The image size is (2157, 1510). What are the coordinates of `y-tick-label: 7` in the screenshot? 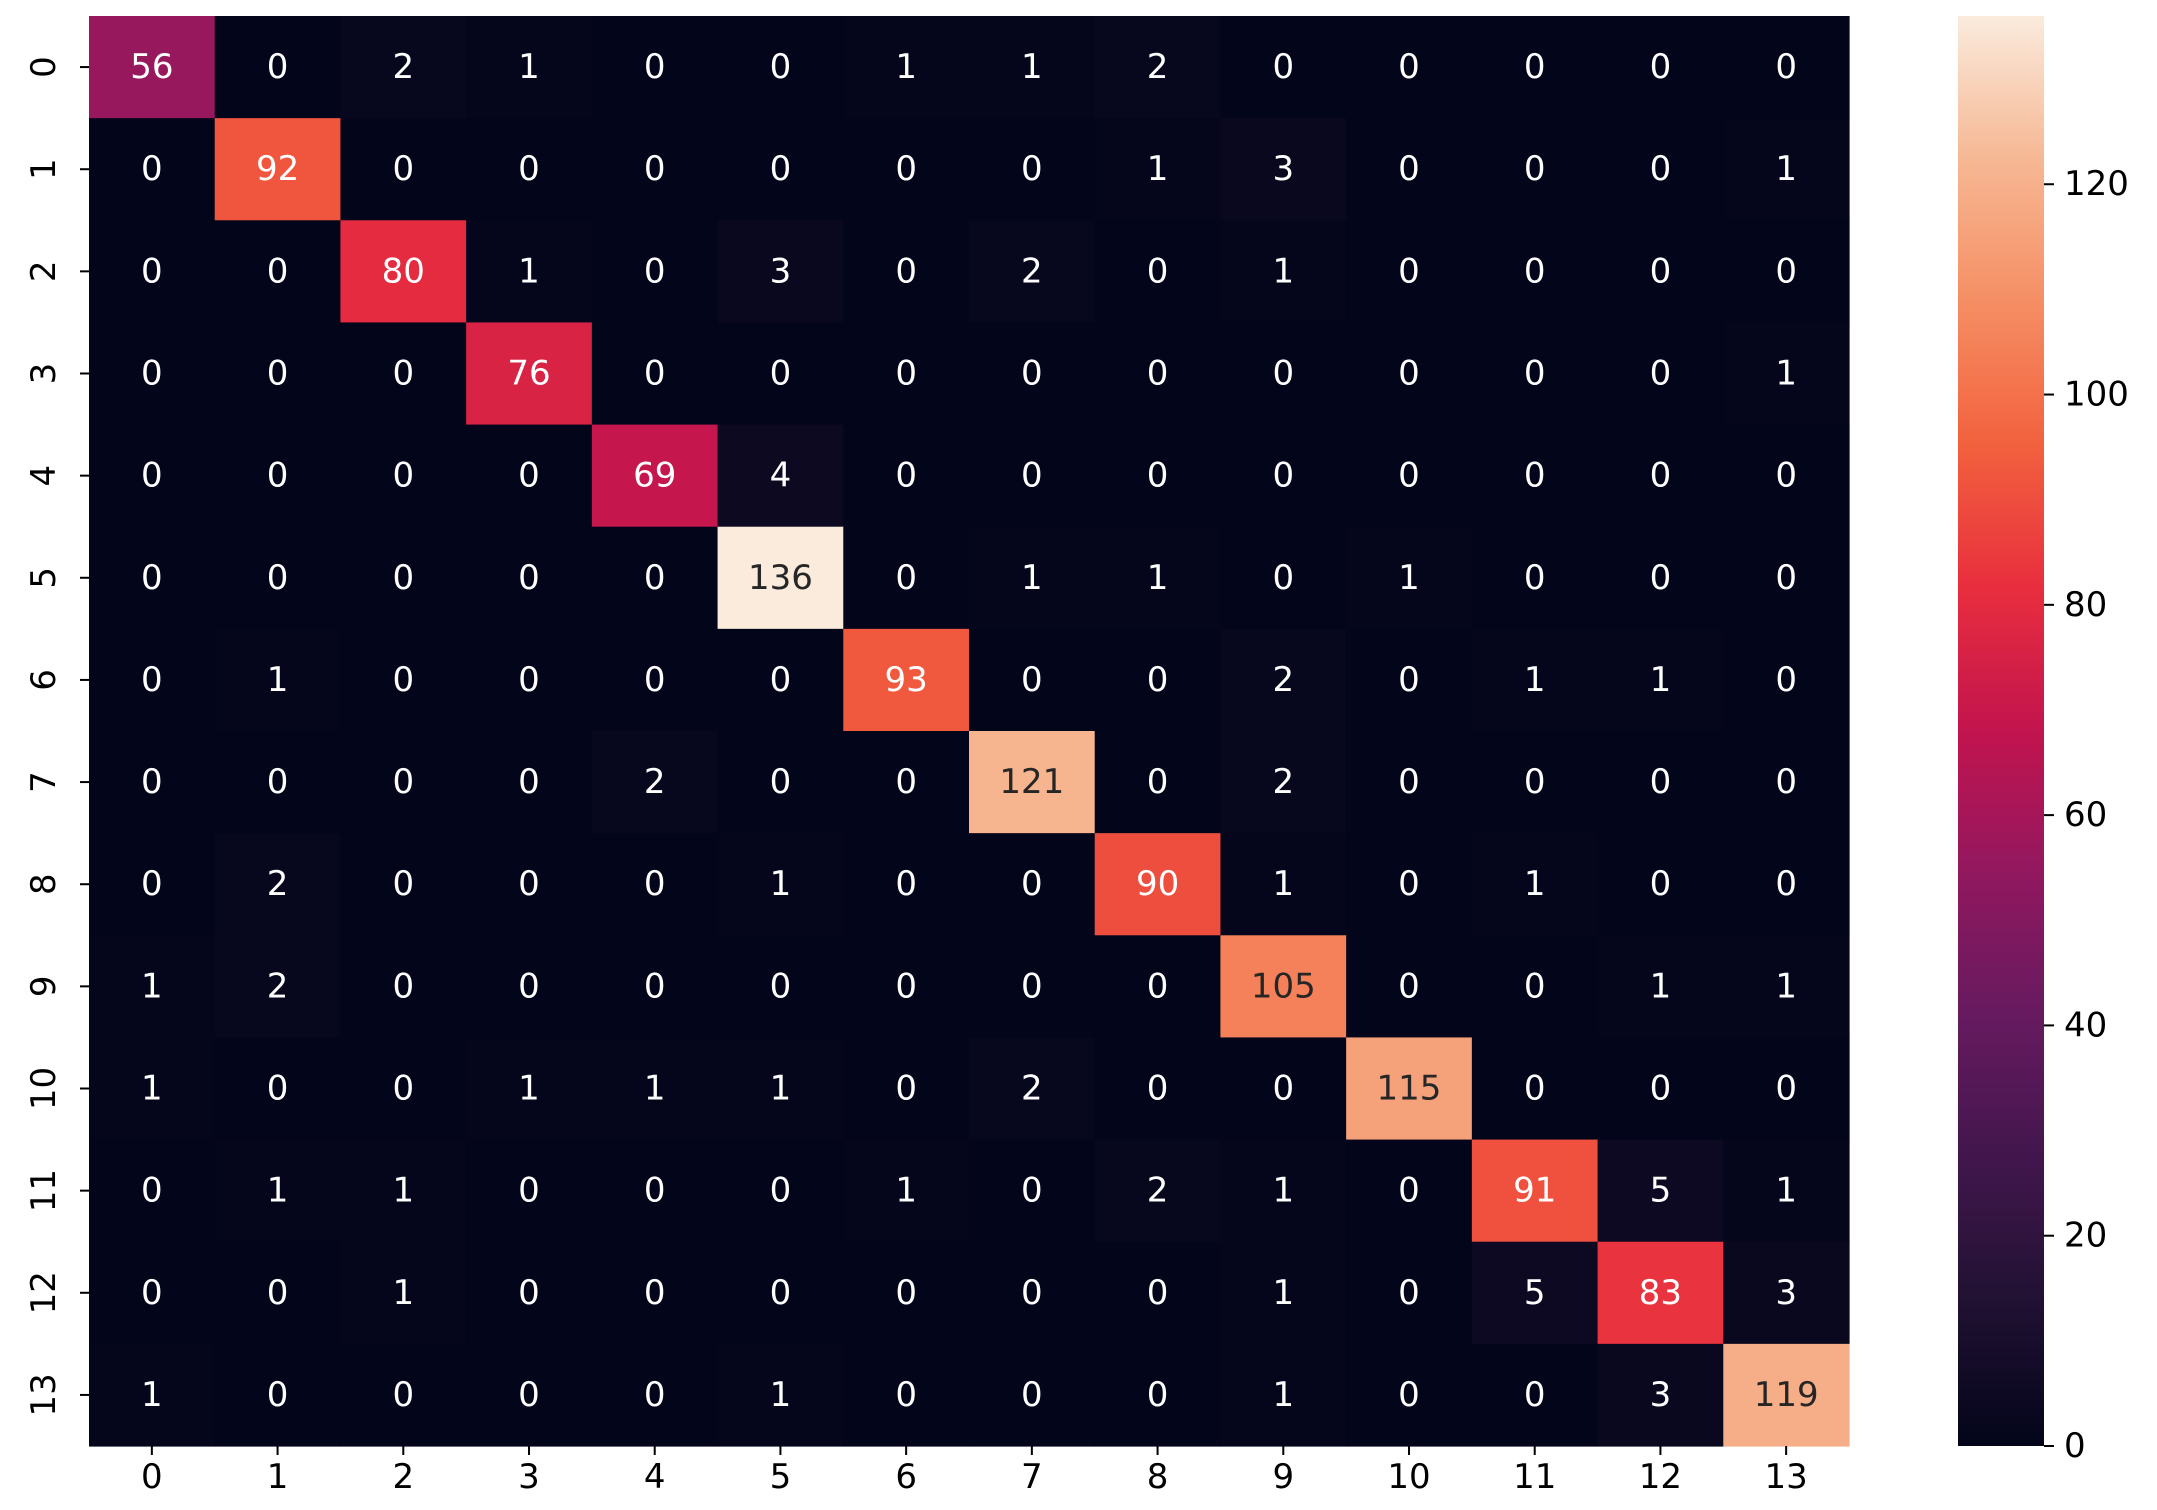 It's located at (44, 782).